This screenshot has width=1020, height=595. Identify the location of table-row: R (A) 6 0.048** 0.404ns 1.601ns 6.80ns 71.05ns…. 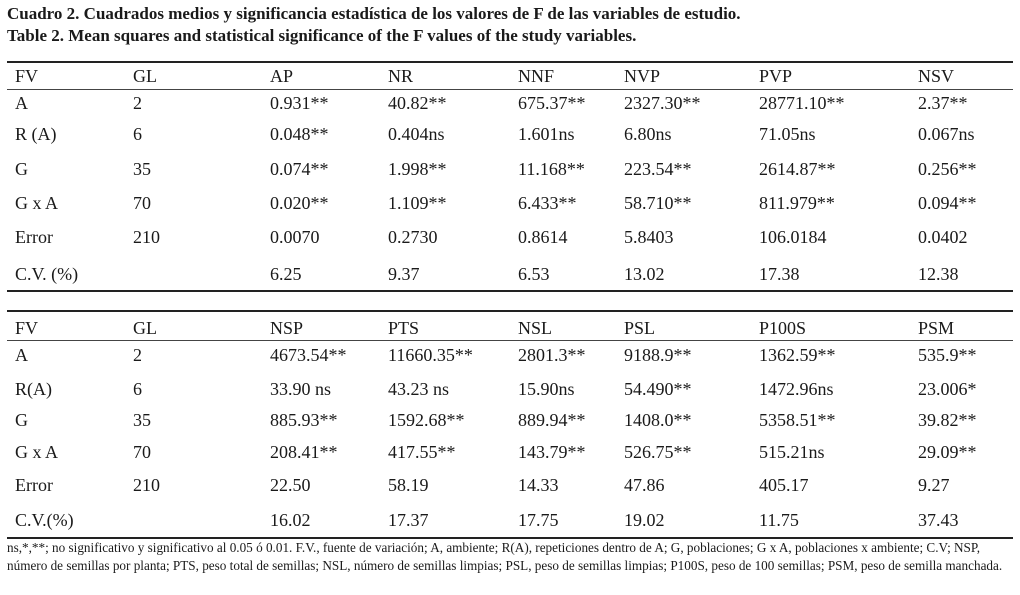
(510, 134).